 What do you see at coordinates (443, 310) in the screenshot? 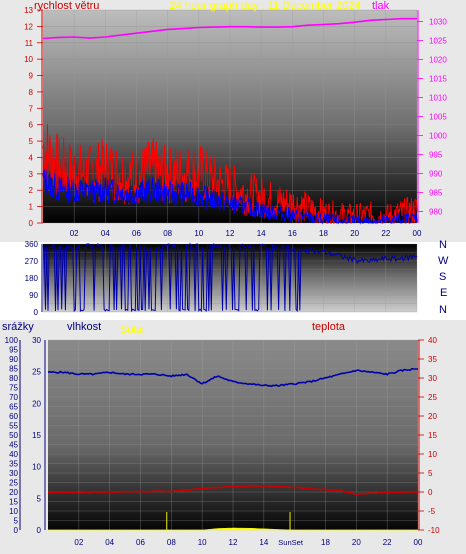
I see `compass-n-bottom: N` at bounding box center [443, 310].